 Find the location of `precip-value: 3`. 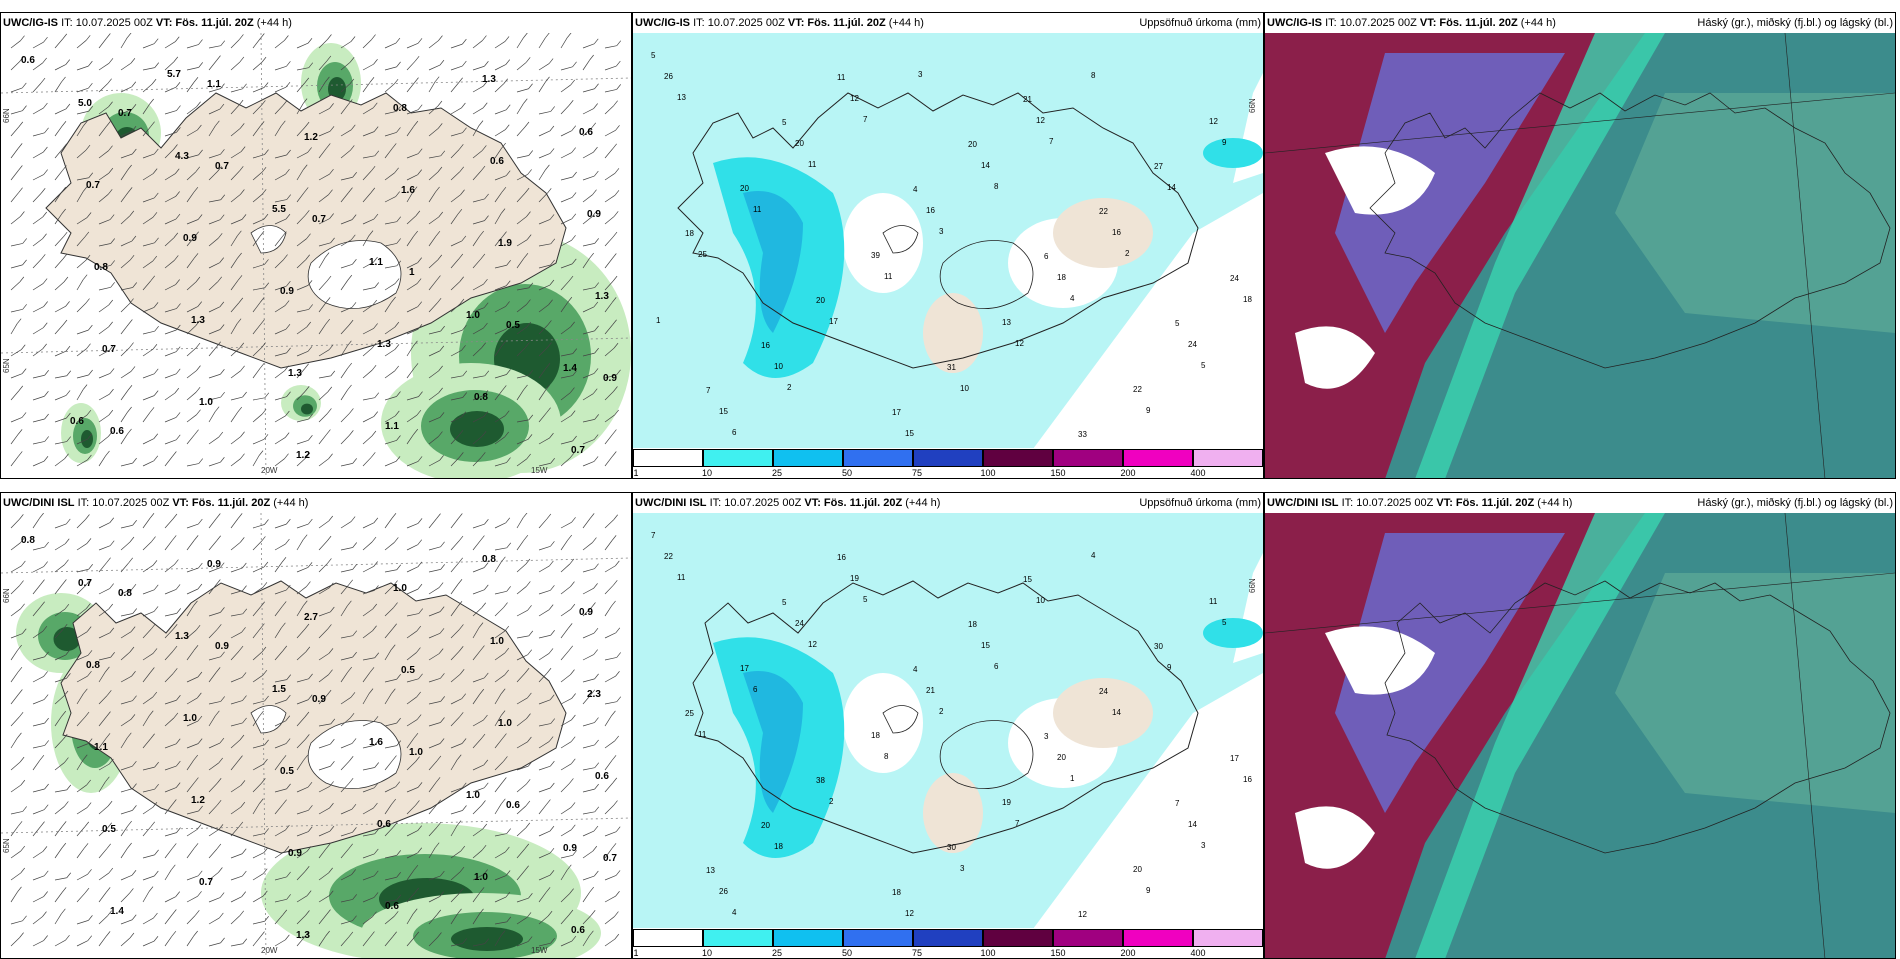

precip-value: 3 is located at coordinates (1046, 736).